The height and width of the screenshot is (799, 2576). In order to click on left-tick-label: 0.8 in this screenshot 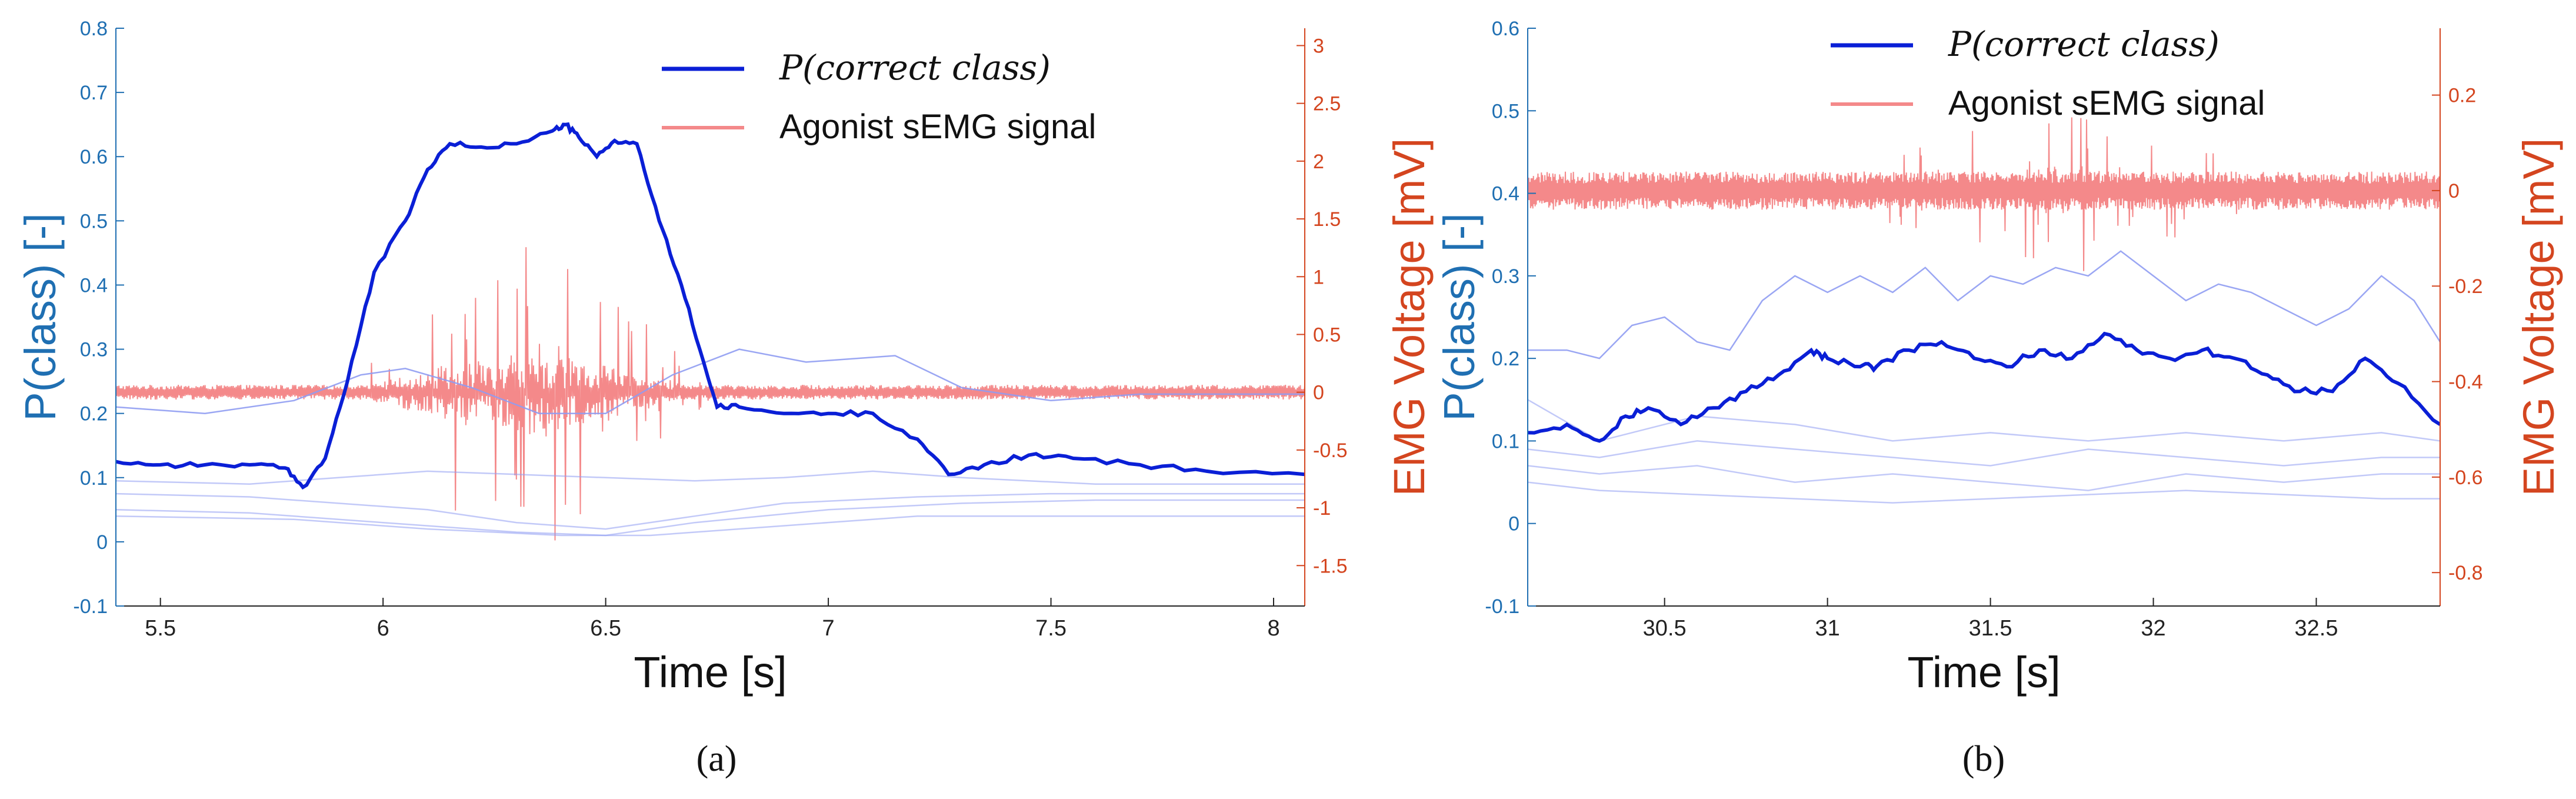, I will do `click(94, 29)`.